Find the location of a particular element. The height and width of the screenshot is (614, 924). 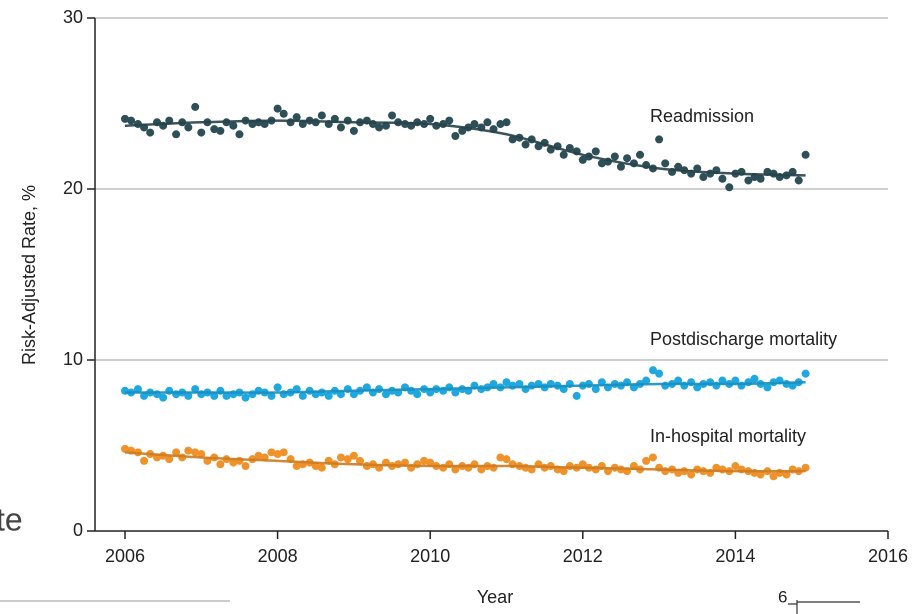

x-tick-label: 2008 is located at coordinates (278, 556).